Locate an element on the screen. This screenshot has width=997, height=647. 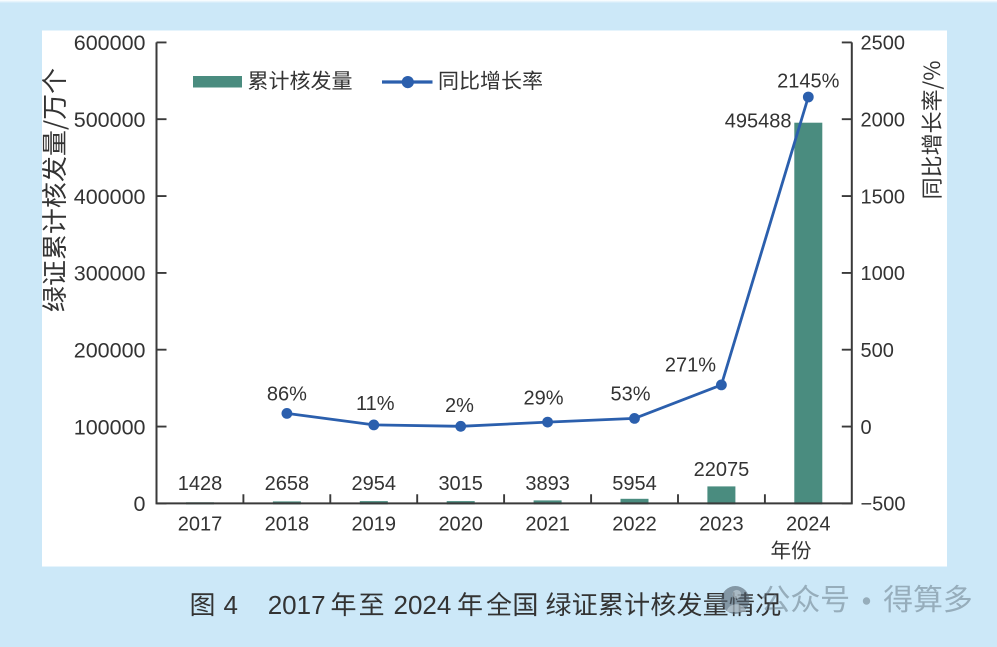
svg-text: 500000 is located at coordinates (110, 120).